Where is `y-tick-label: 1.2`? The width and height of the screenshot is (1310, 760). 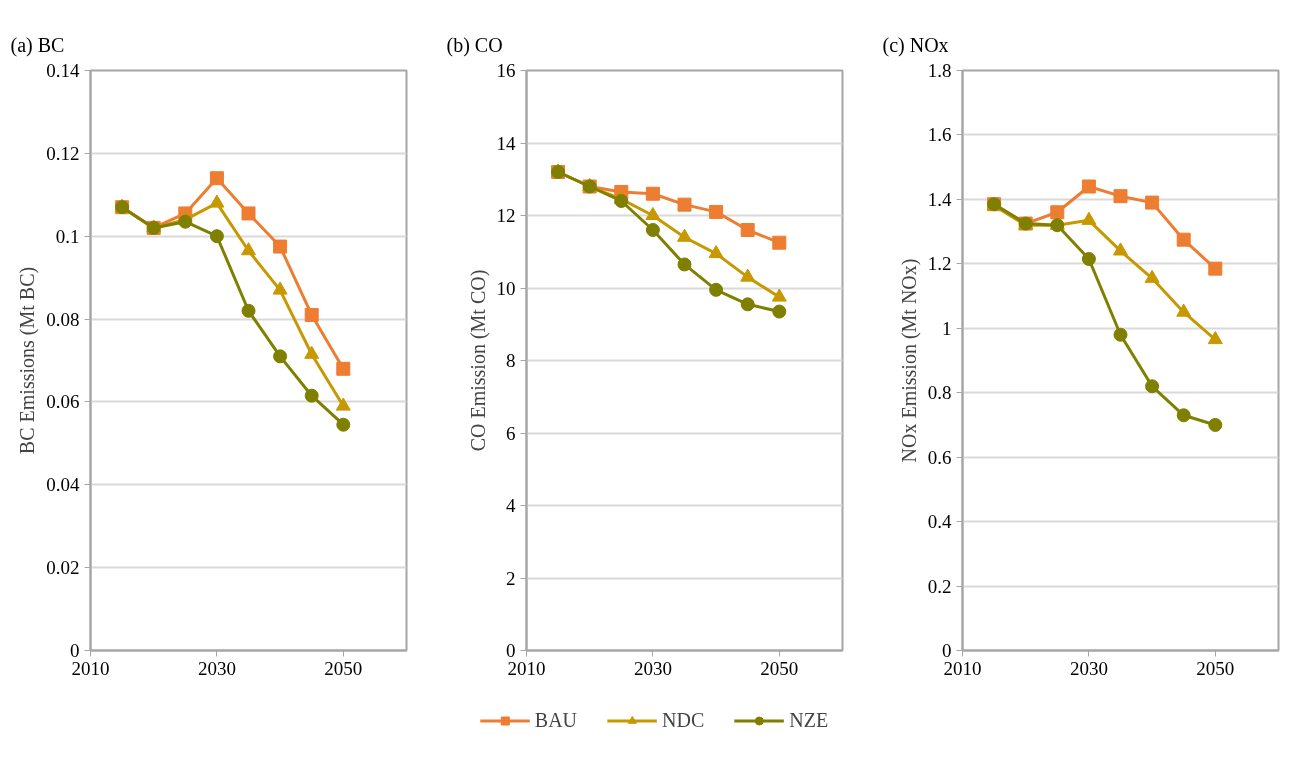
y-tick-label: 1.2 is located at coordinates (939, 264).